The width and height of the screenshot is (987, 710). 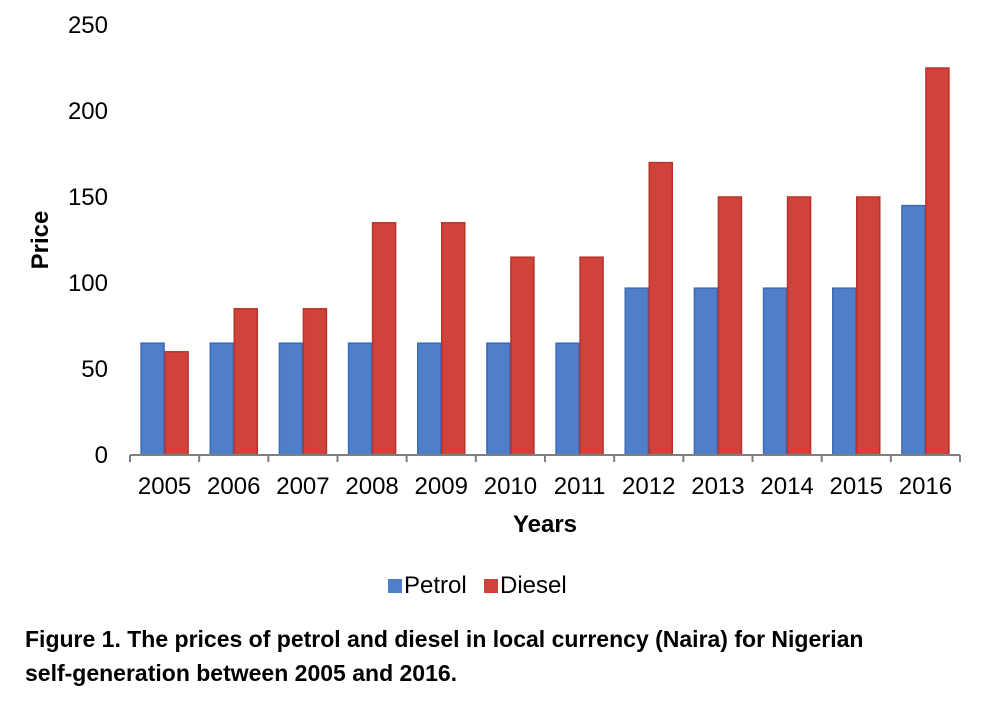 I want to click on x-tick-label: 2006, so click(x=233, y=486).